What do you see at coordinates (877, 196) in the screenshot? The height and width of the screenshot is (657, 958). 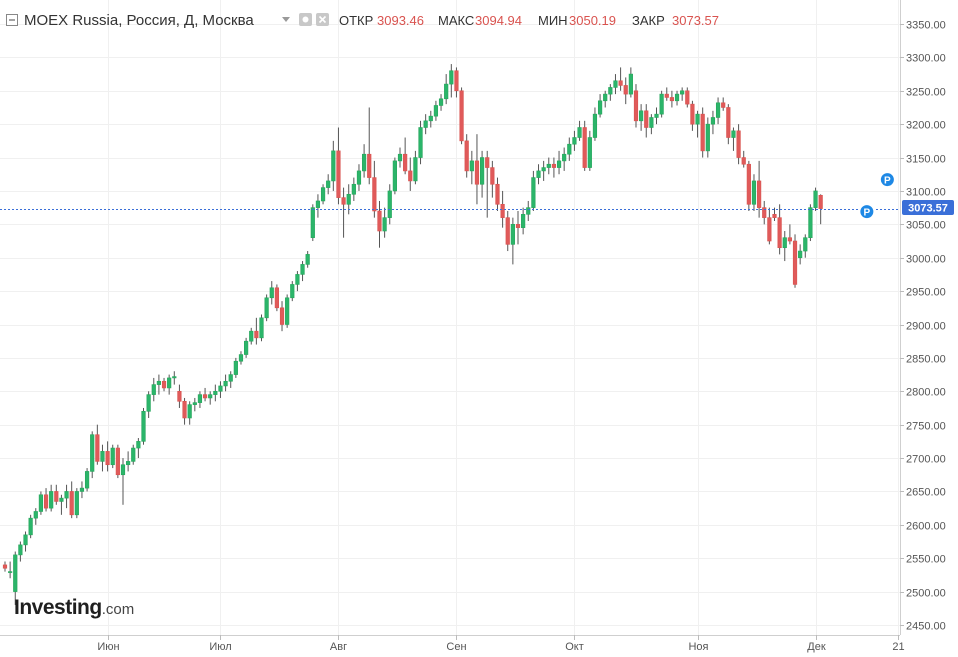 I see `event-markers: PP` at bounding box center [877, 196].